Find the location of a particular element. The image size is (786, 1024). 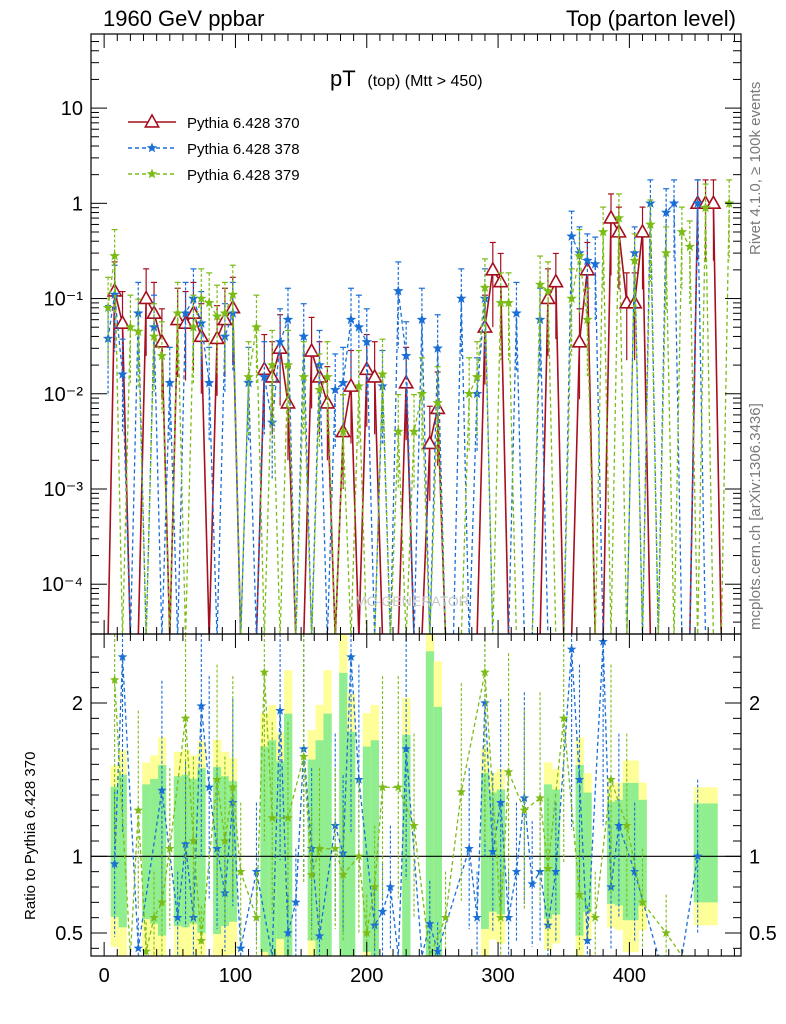

ratio-tick-label: 0.5 is located at coordinates (69, 934).